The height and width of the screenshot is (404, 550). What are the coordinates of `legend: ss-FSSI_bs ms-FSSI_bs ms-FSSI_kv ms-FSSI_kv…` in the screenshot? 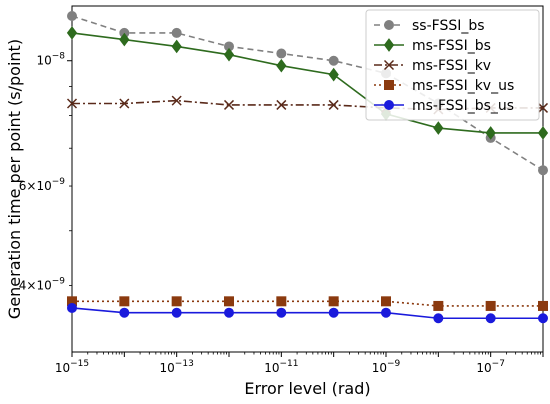 It's located at (452, 65).